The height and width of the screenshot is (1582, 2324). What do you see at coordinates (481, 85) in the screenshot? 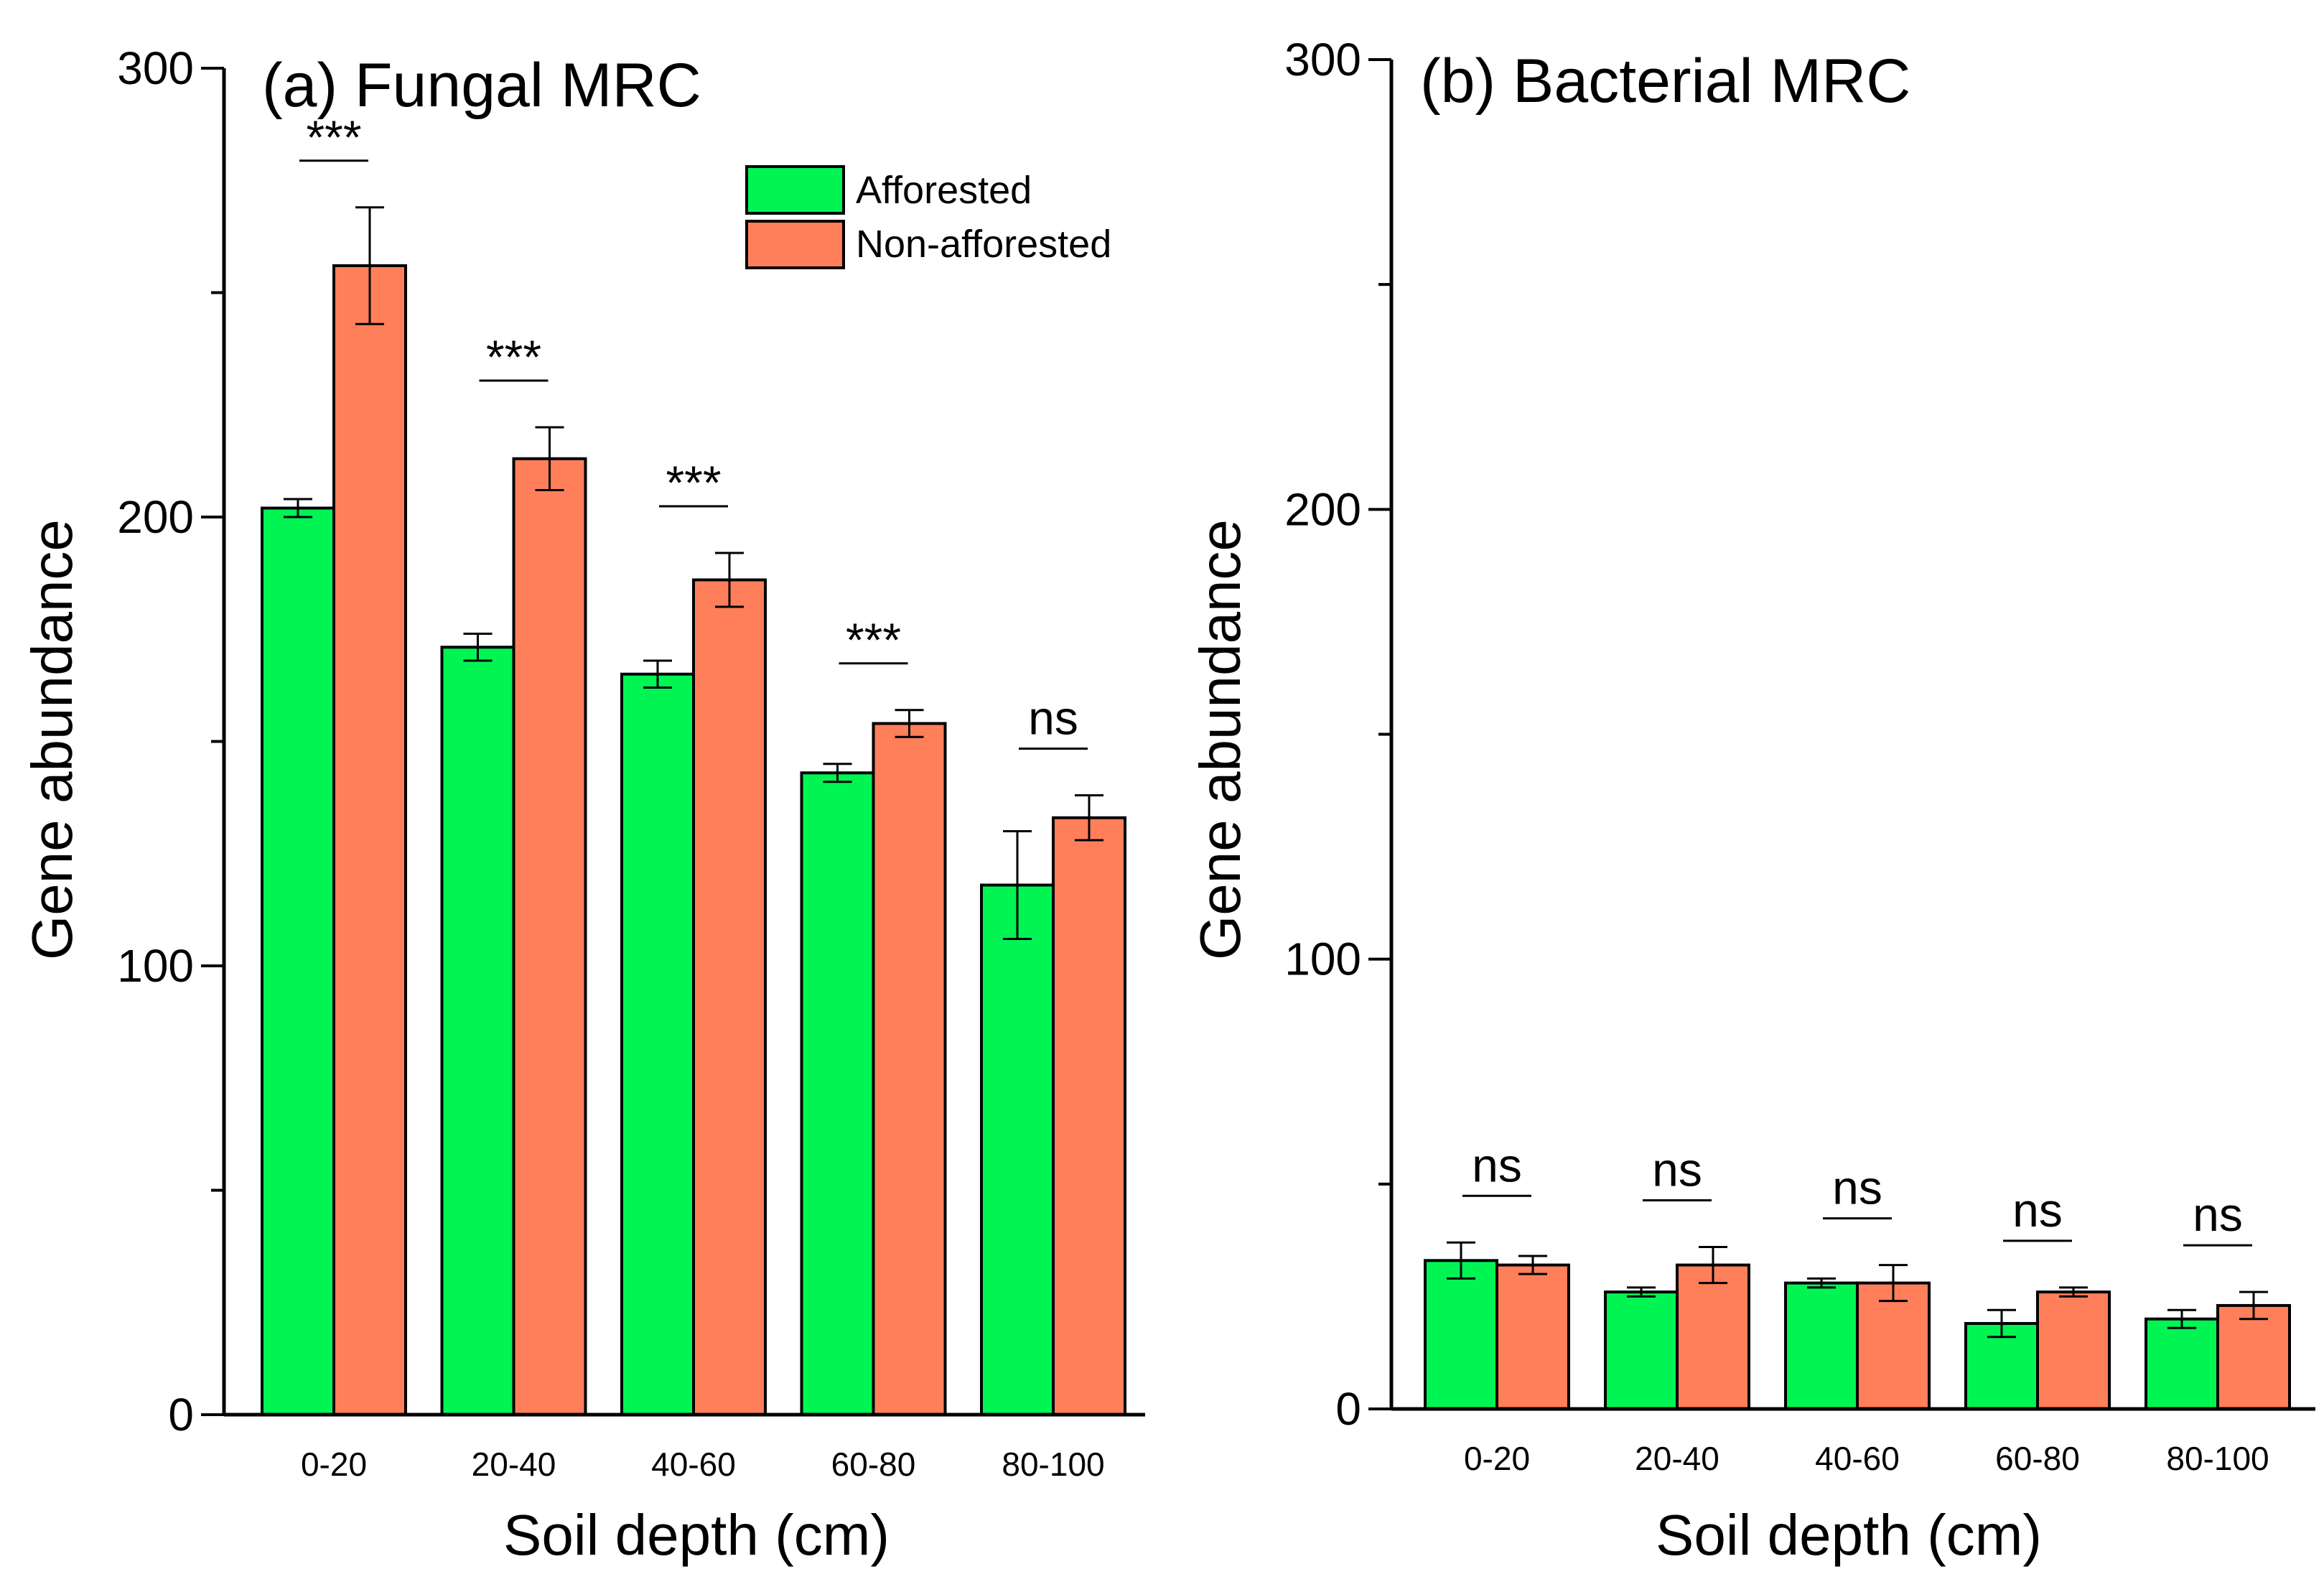
I see `panel-title-a: (a) Fungal MRC` at bounding box center [481, 85].